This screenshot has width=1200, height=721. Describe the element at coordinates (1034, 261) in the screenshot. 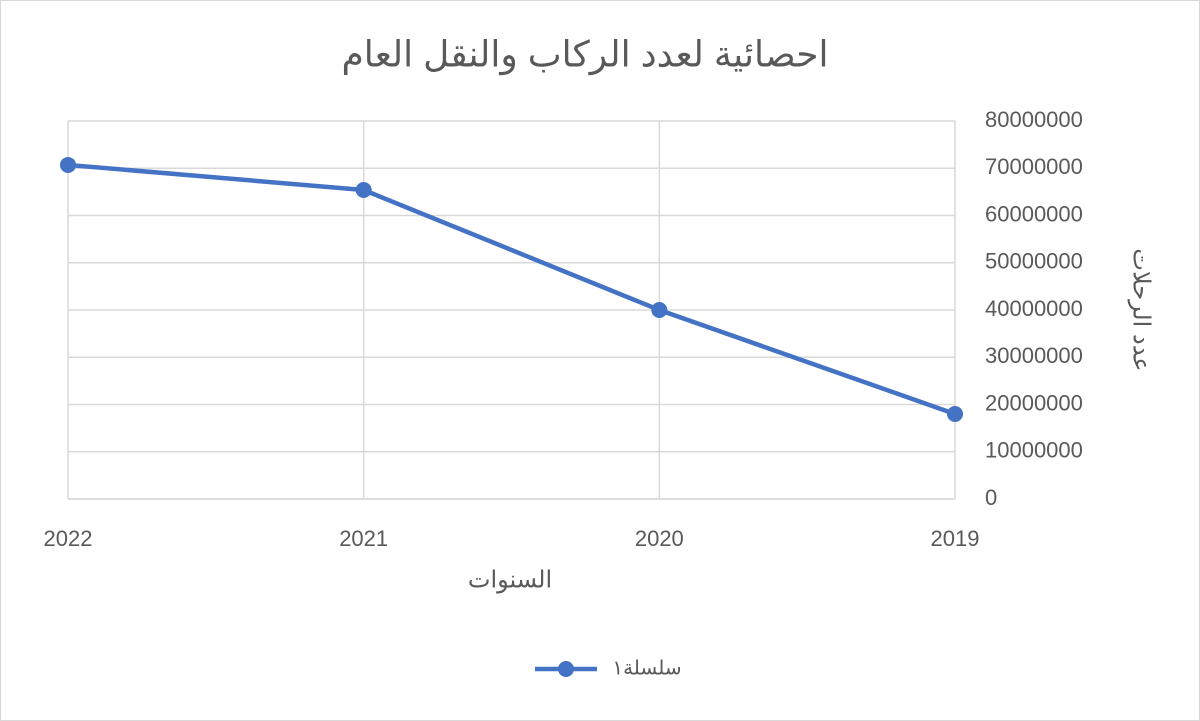

I see `y-tick-label: 50000000` at that location.